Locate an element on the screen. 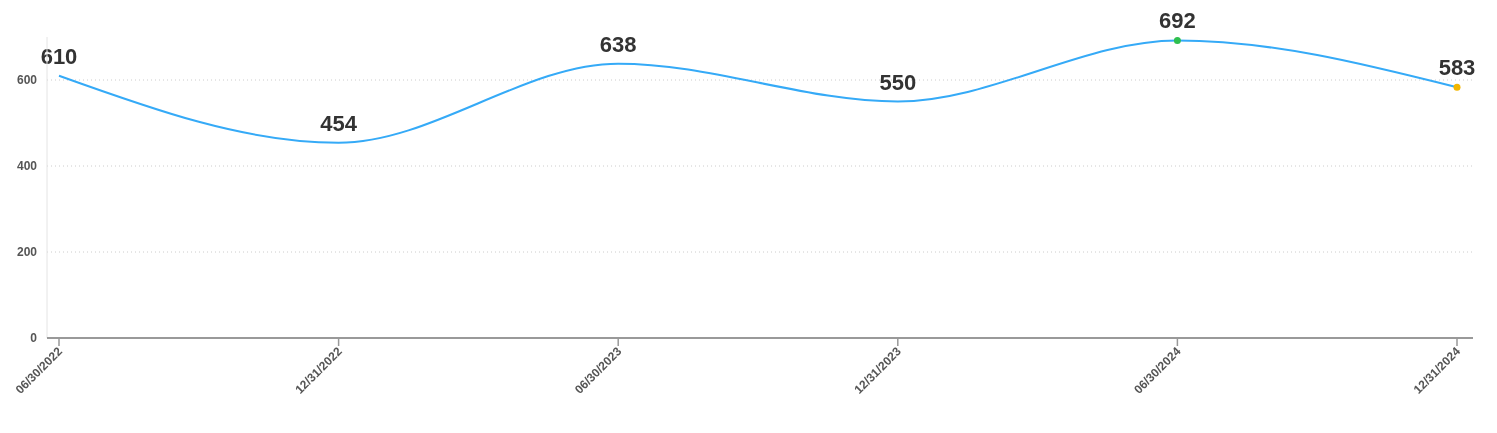 The image size is (1497, 433). y-tick-label: 200 is located at coordinates (27, 252).